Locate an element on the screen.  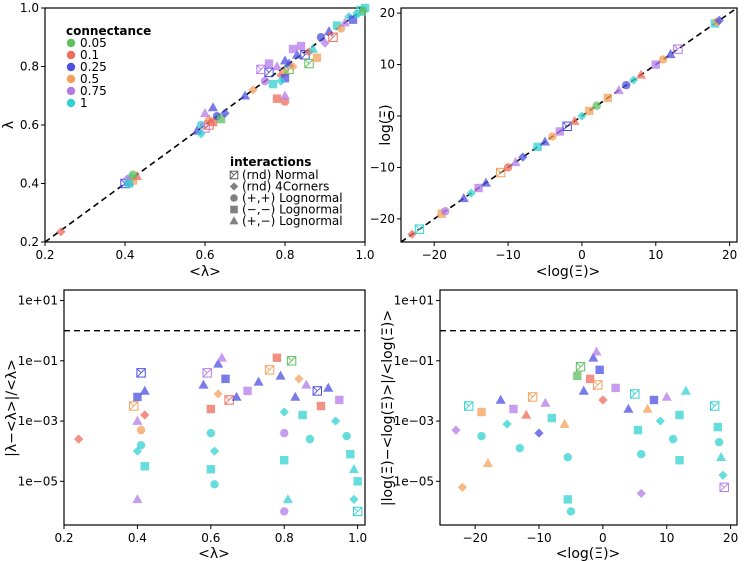
x-tick-label: −20 is located at coordinates (474, 538).